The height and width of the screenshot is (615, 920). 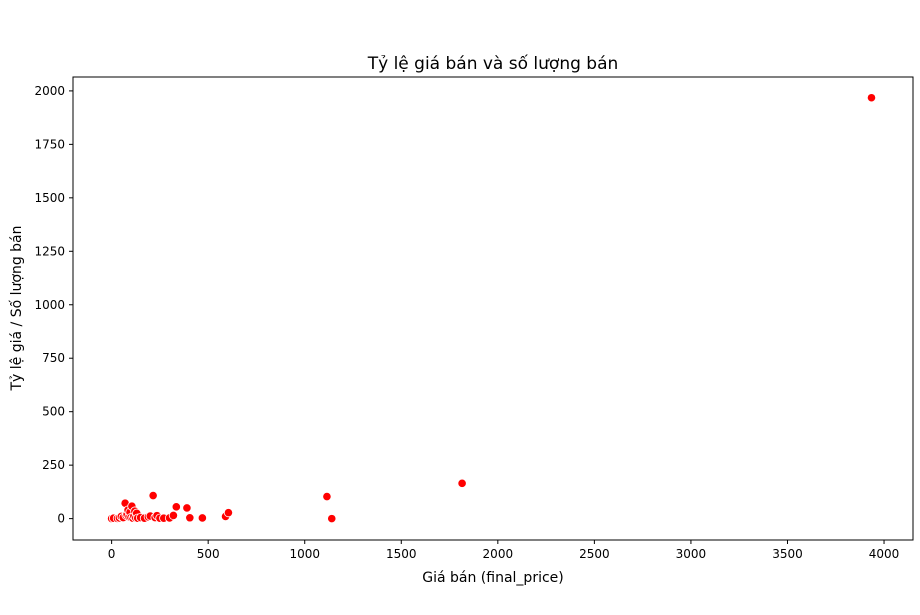 I want to click on x-tick-label: 500, so click(x=208, y=554).